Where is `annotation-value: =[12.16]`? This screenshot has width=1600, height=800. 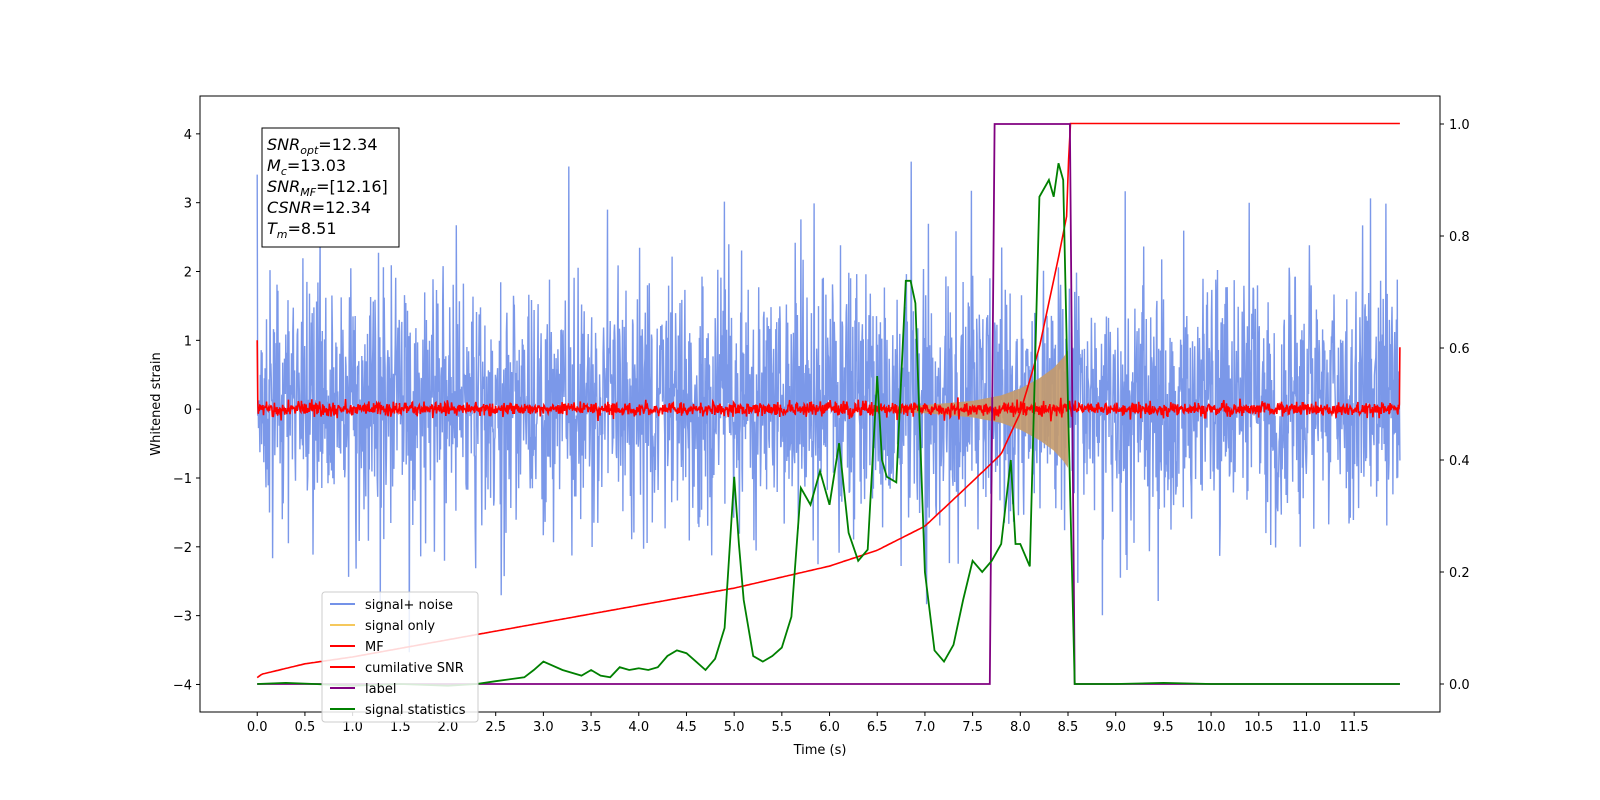
annotation-value: =[12.16] is located at coordinates (352, 186).